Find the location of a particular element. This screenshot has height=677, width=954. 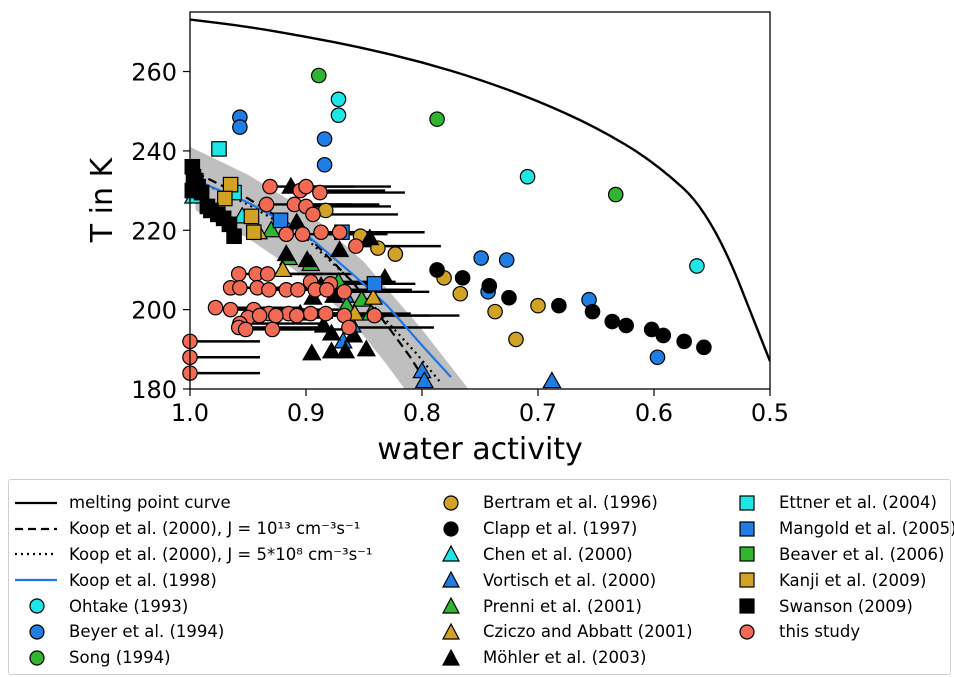

legend-label: Möhler et al. (2003) is located at coordinates (565, 658).